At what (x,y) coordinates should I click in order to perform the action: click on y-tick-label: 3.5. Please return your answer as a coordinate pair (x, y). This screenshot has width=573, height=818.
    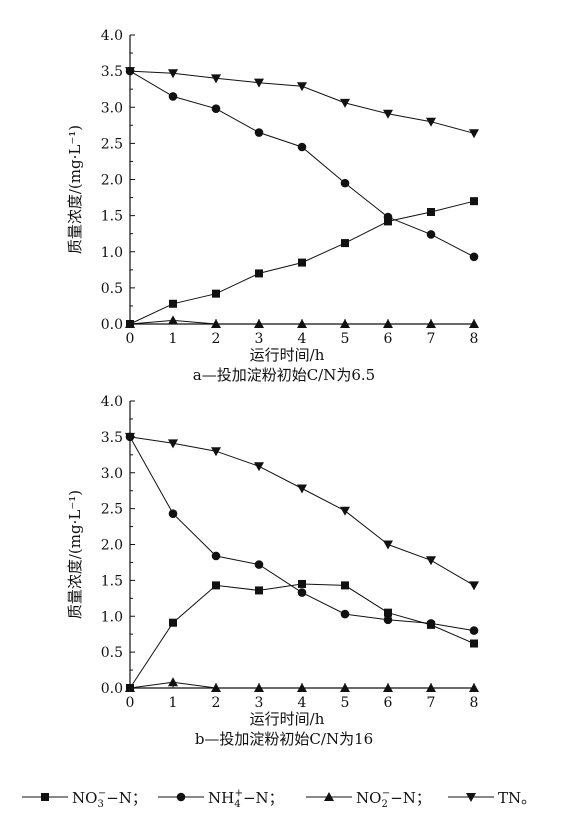
    Looking at the image, I should click on (112, 72).